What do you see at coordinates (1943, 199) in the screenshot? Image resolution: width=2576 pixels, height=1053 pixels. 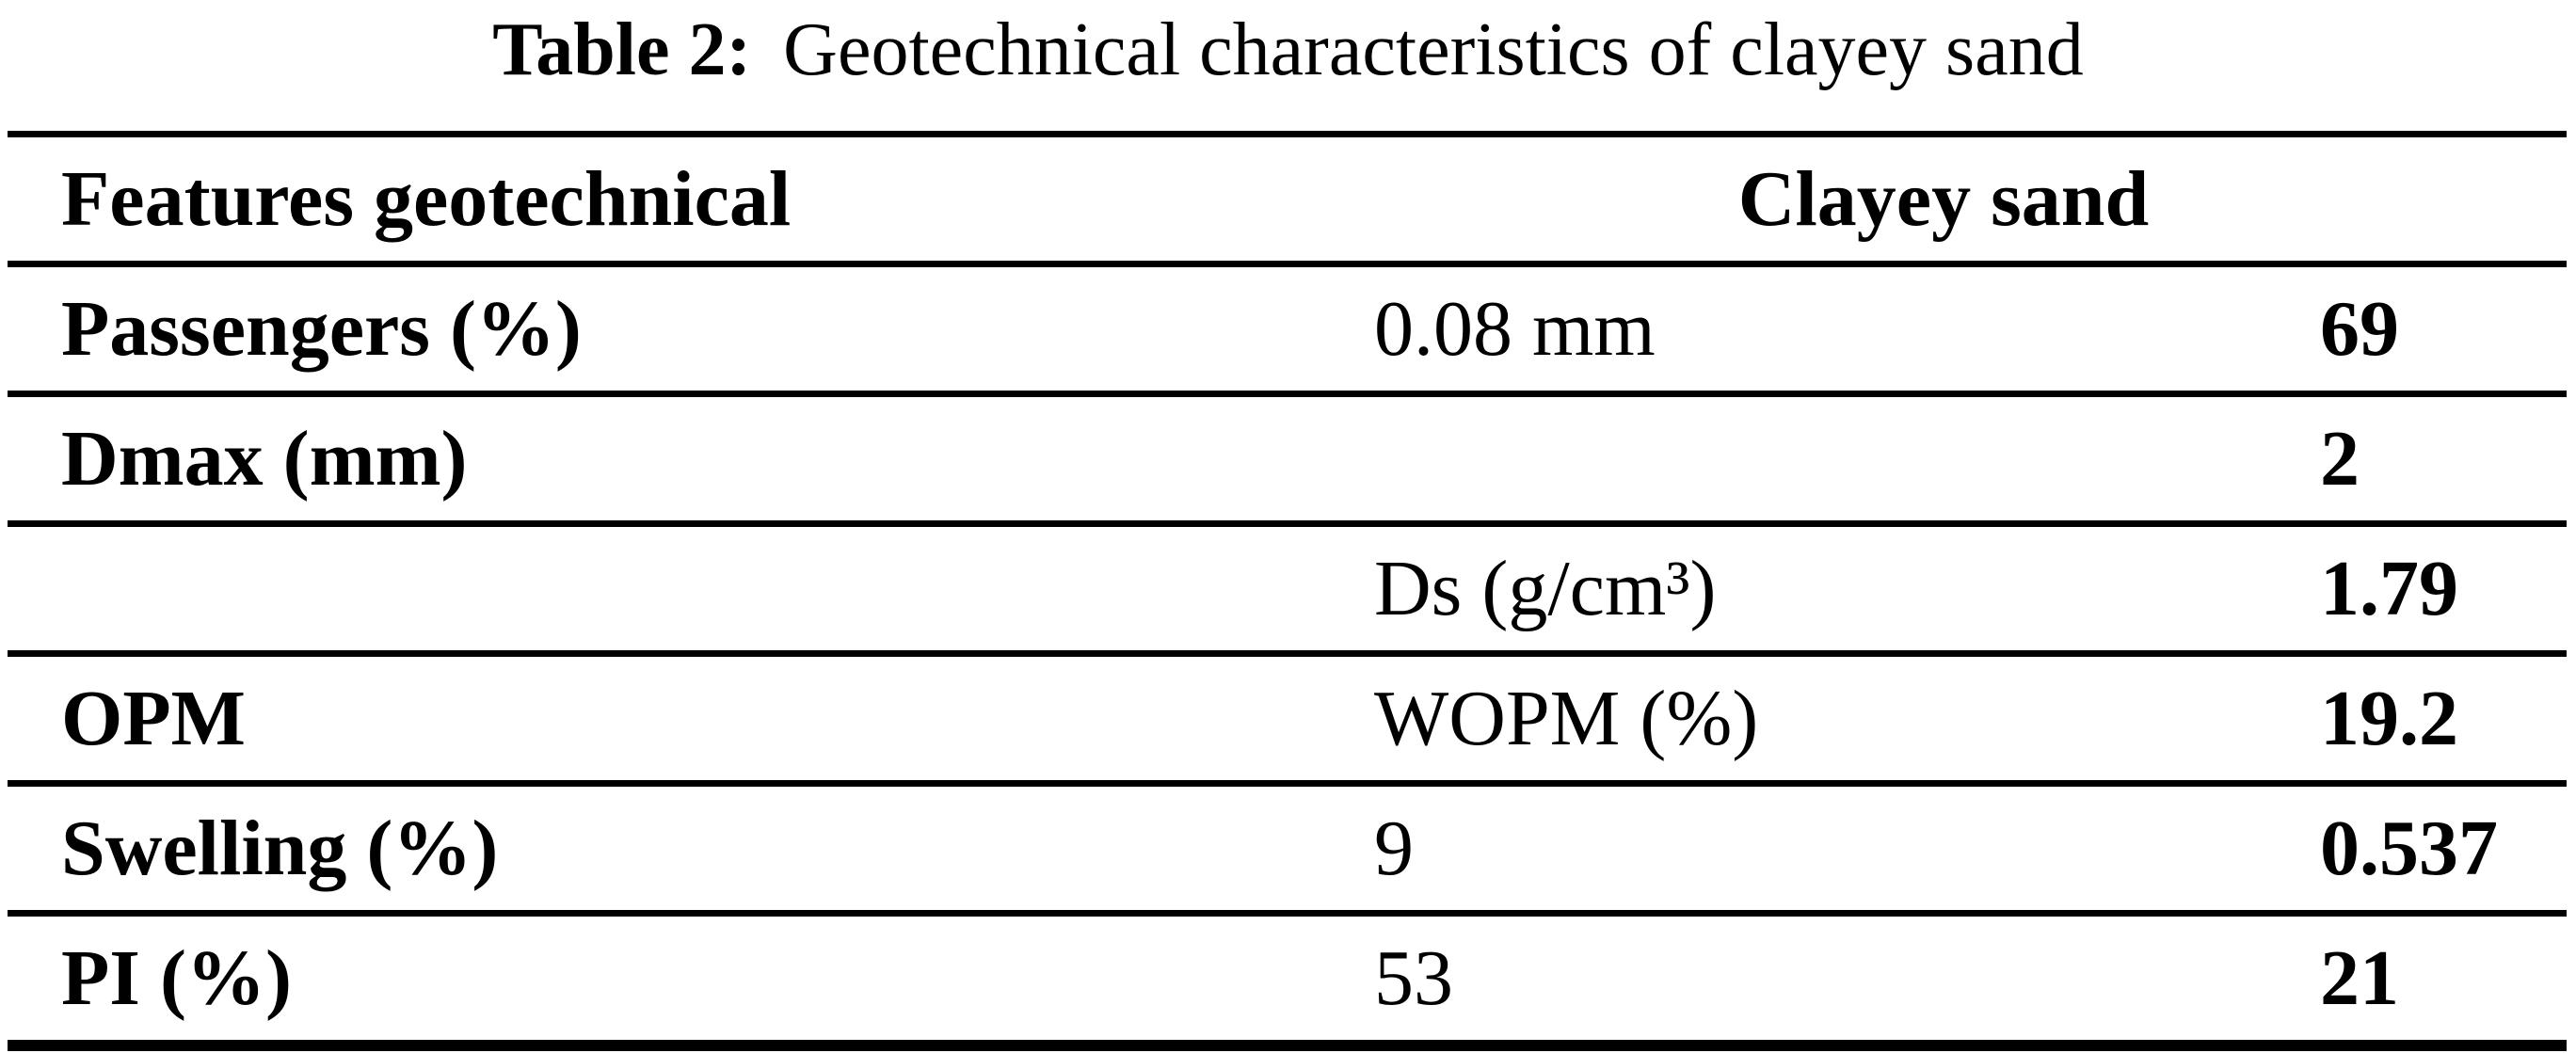 I see `header-group-cell: Clayey sand` at bounding box center [1943, 199].